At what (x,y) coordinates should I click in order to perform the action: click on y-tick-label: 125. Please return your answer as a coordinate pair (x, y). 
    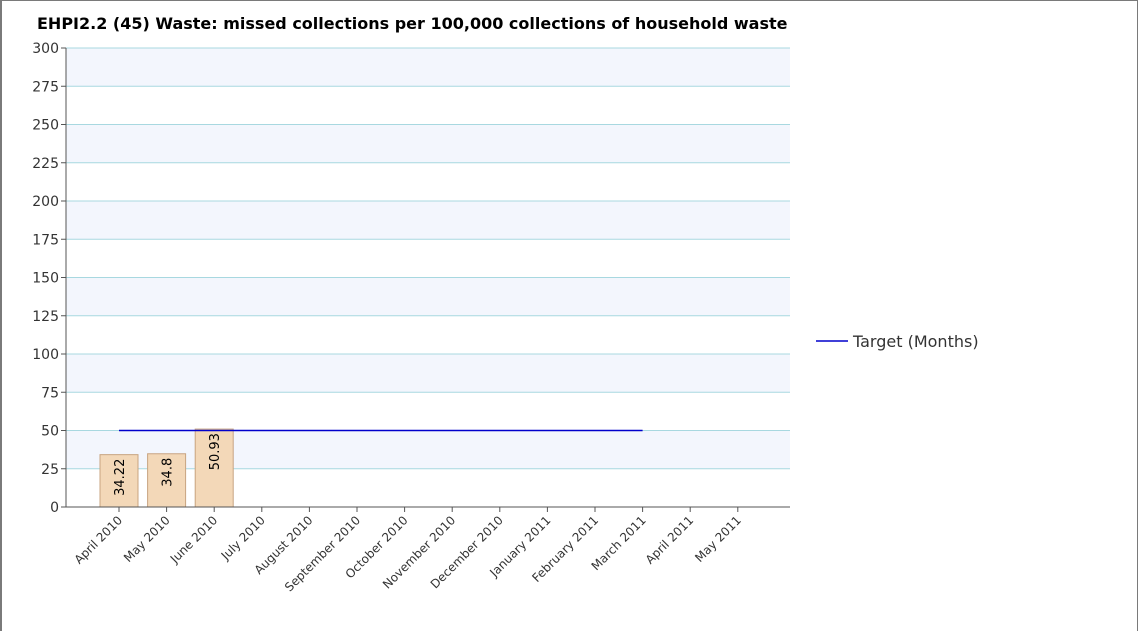
    Looking at the image, I should click on (45, 317).